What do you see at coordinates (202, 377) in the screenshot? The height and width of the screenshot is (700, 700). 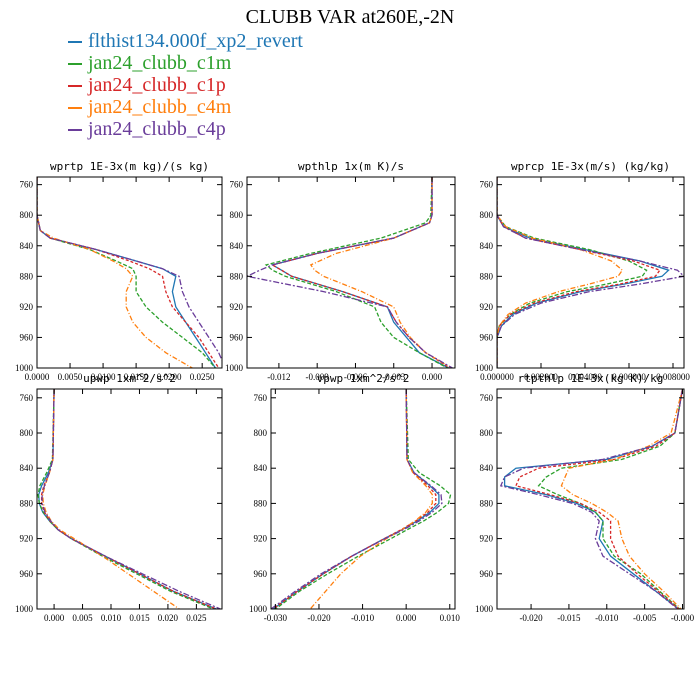 I see `x-tick-label: 0.0250` at bounding box center [202, 377].